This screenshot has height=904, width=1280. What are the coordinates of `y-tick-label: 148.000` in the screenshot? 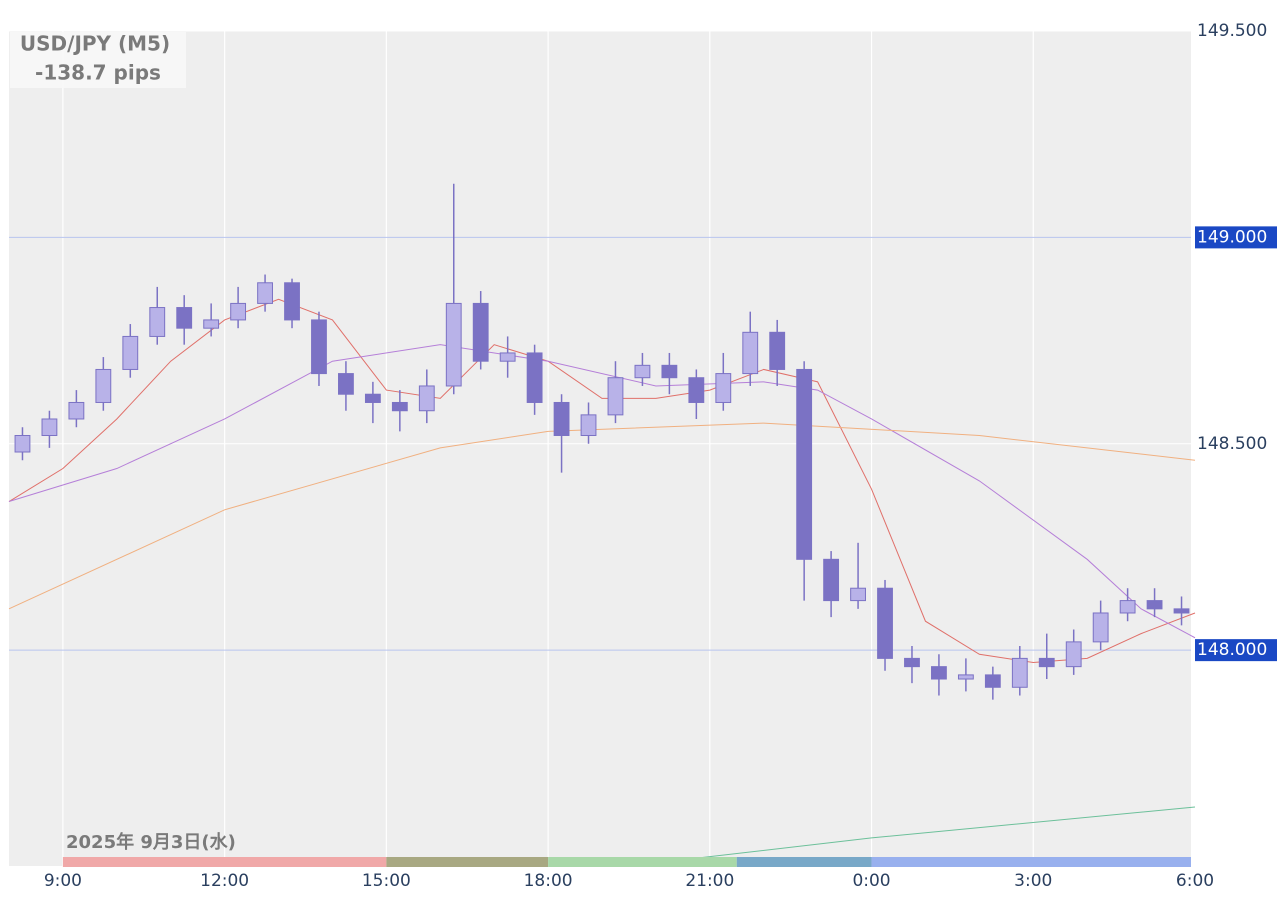 It's located at (1232, 650).